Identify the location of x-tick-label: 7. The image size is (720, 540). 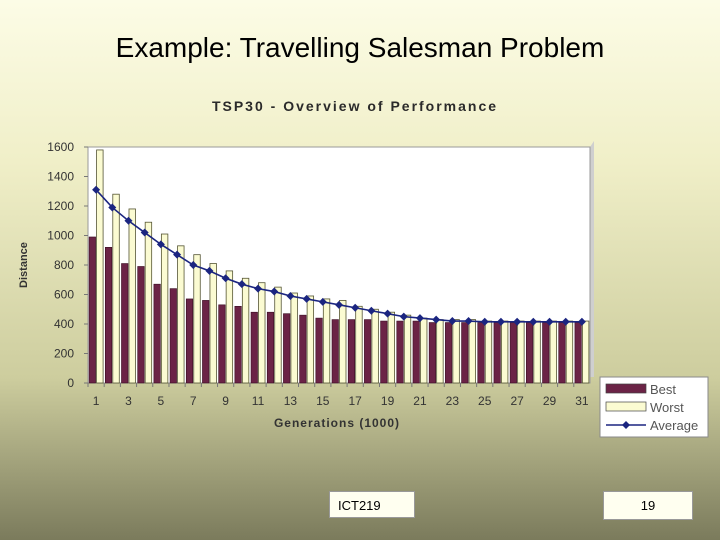
(193, 401).